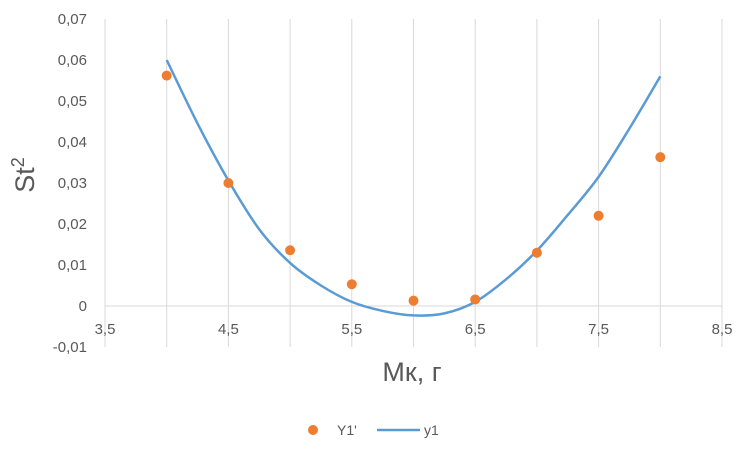 This screenshot has height=458, width=750. I want to click on x-tick-label: 3,5, so click(105, 329).